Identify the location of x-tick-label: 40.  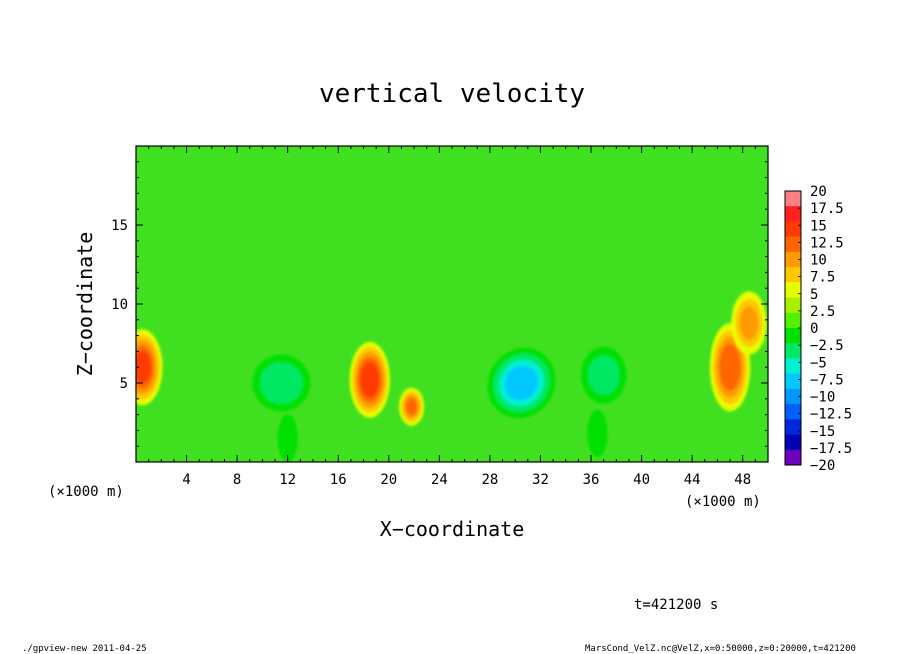
(641, 480).